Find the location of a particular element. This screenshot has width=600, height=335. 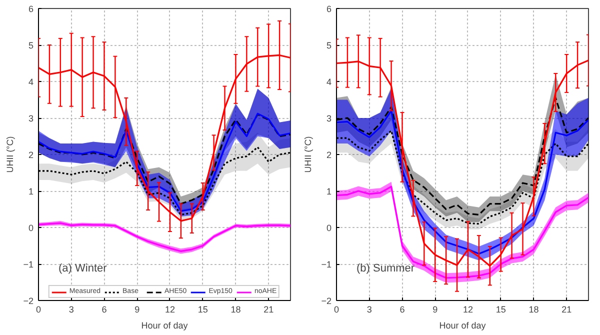

annotation: (a) Winter is located at coordinates (83, 268).